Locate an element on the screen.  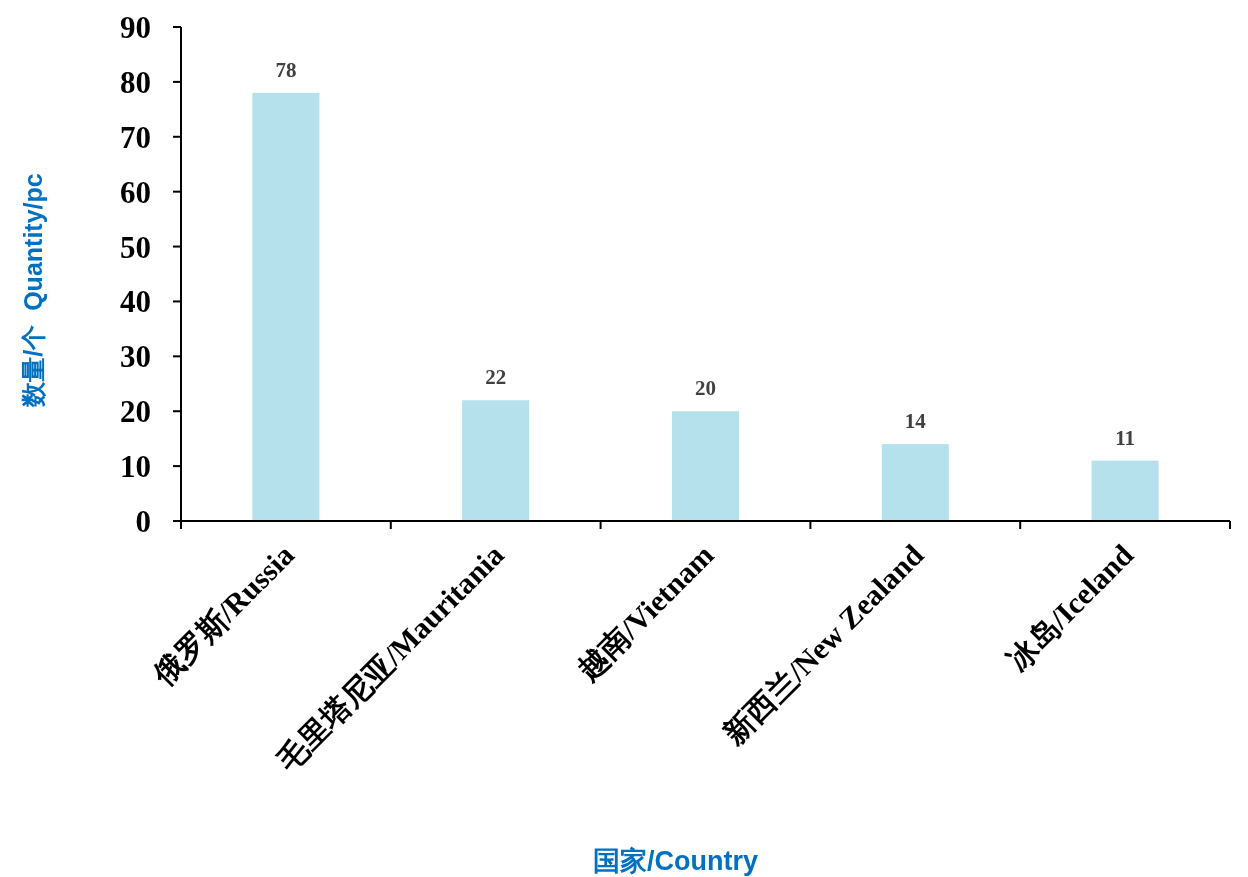
y-axis-title: 数量/个 Quantity/pc is located at coordinates (33, 290).